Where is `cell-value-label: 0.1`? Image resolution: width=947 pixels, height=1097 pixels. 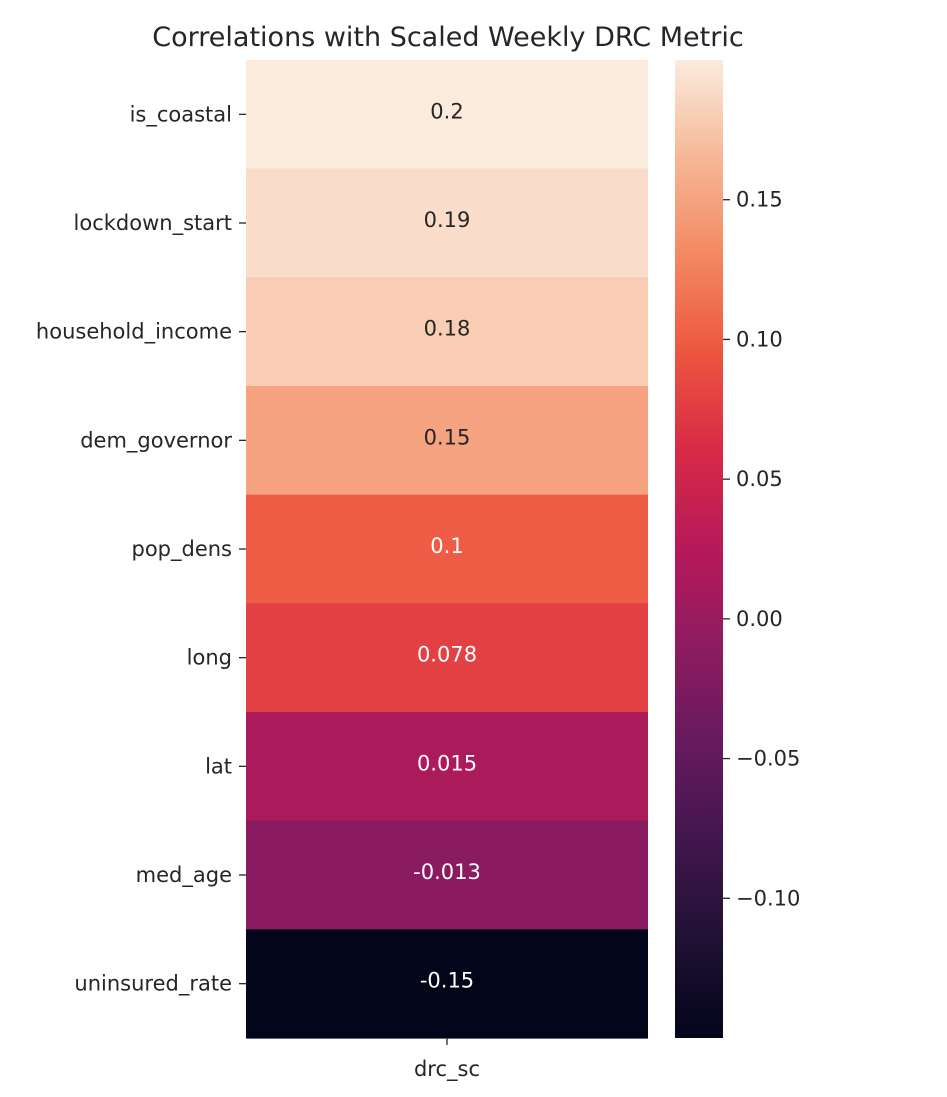 cell-value-label: 0.1 is located at coordinates (446, 546).